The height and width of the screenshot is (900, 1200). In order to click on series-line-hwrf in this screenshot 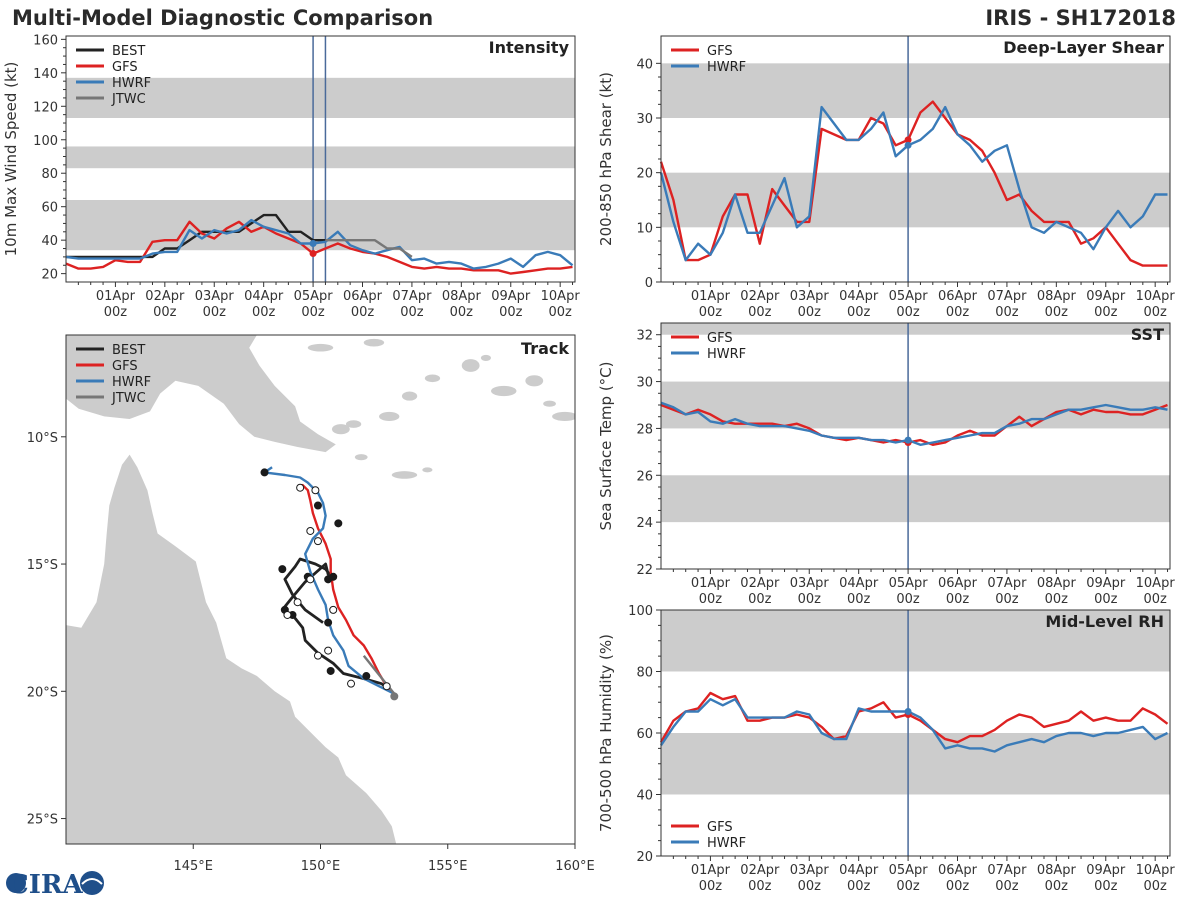, I will do `click(319, 244)`.